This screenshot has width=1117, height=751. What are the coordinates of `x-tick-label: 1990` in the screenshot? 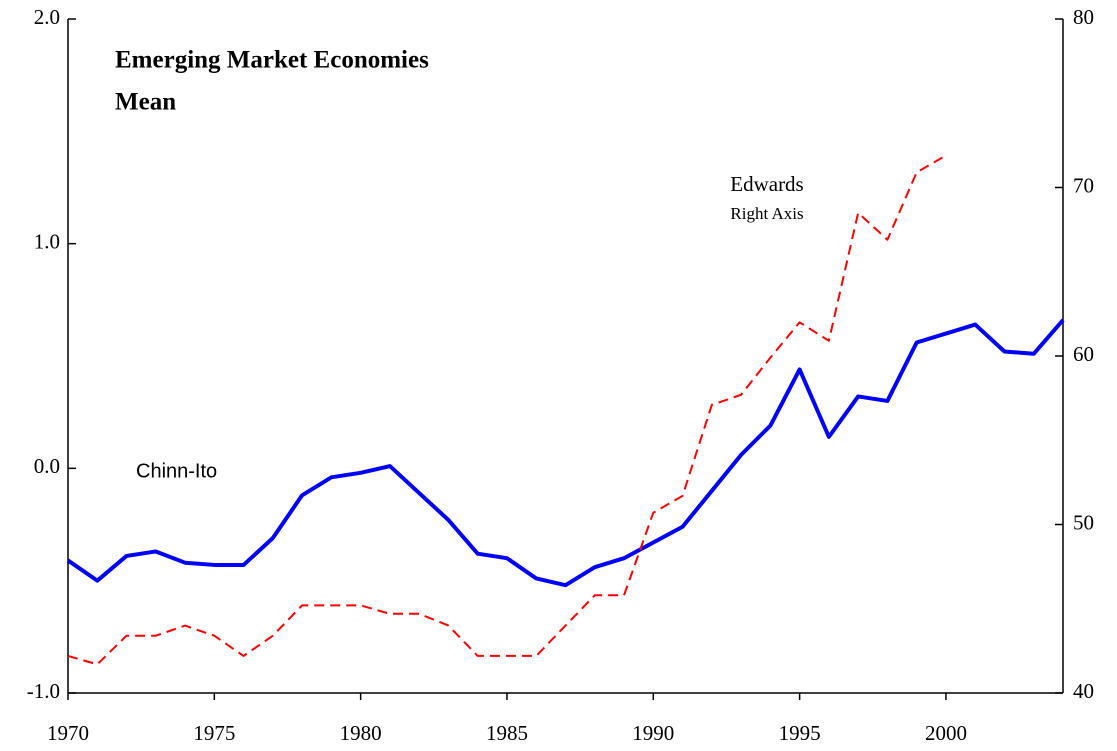 It's located at (653, 733).